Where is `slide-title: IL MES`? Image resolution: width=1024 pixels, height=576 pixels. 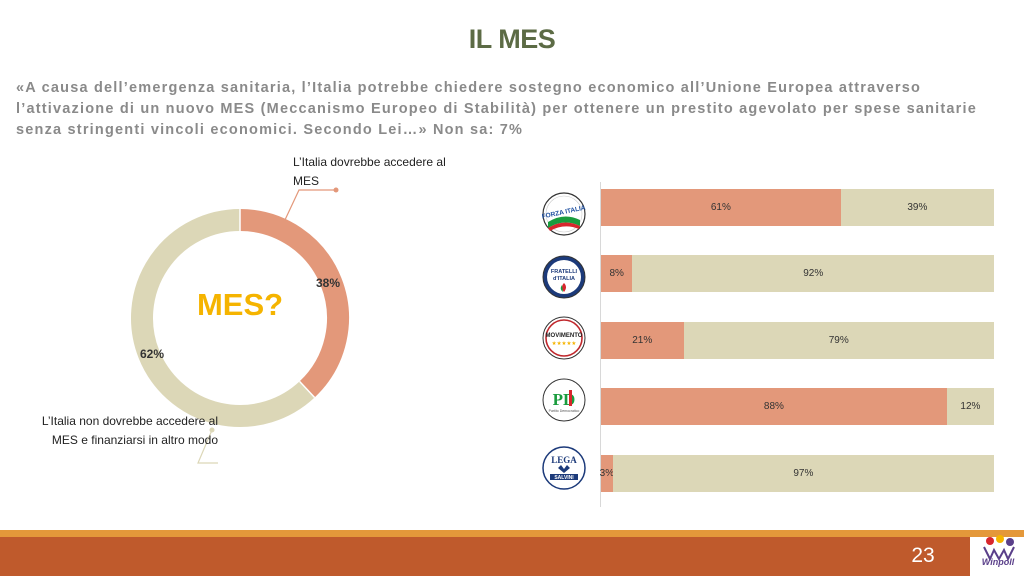
slide-title: IL MES is located at coordinates (512, 39).